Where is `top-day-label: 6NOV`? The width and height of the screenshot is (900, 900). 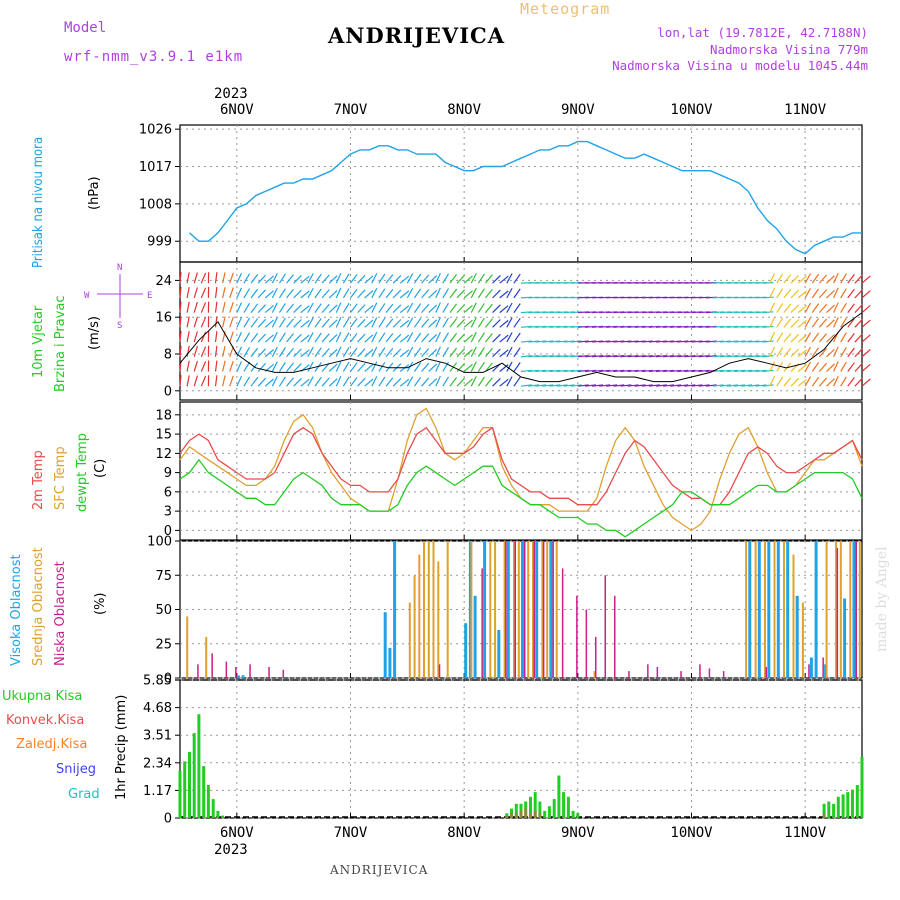 top-day-label: 6NOV is located at coordinates (237, 110).